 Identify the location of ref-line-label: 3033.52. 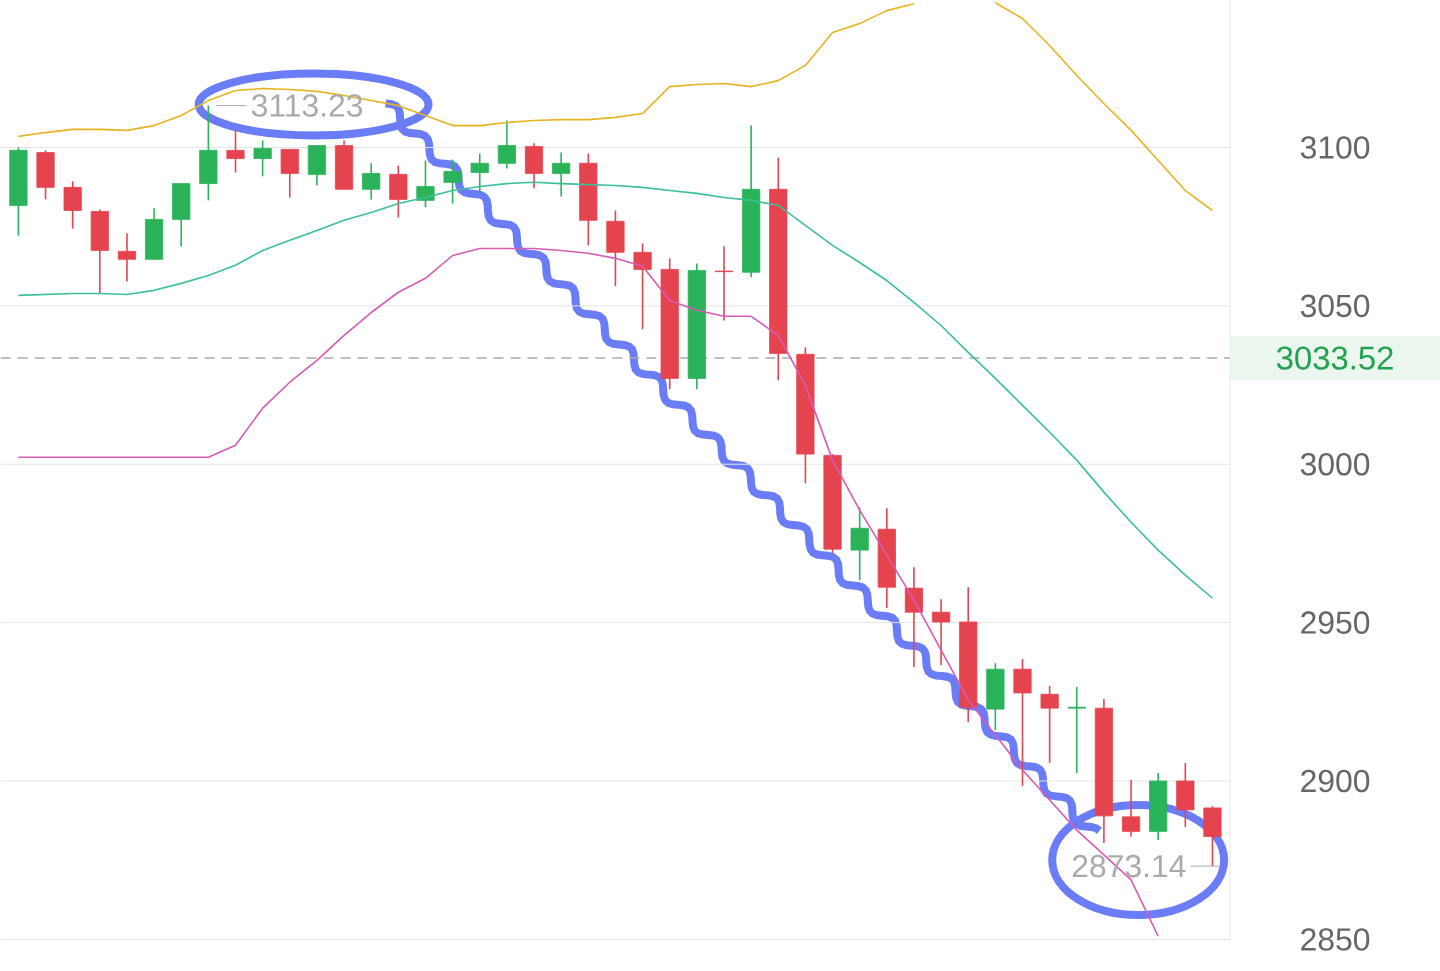
(1334, 358).